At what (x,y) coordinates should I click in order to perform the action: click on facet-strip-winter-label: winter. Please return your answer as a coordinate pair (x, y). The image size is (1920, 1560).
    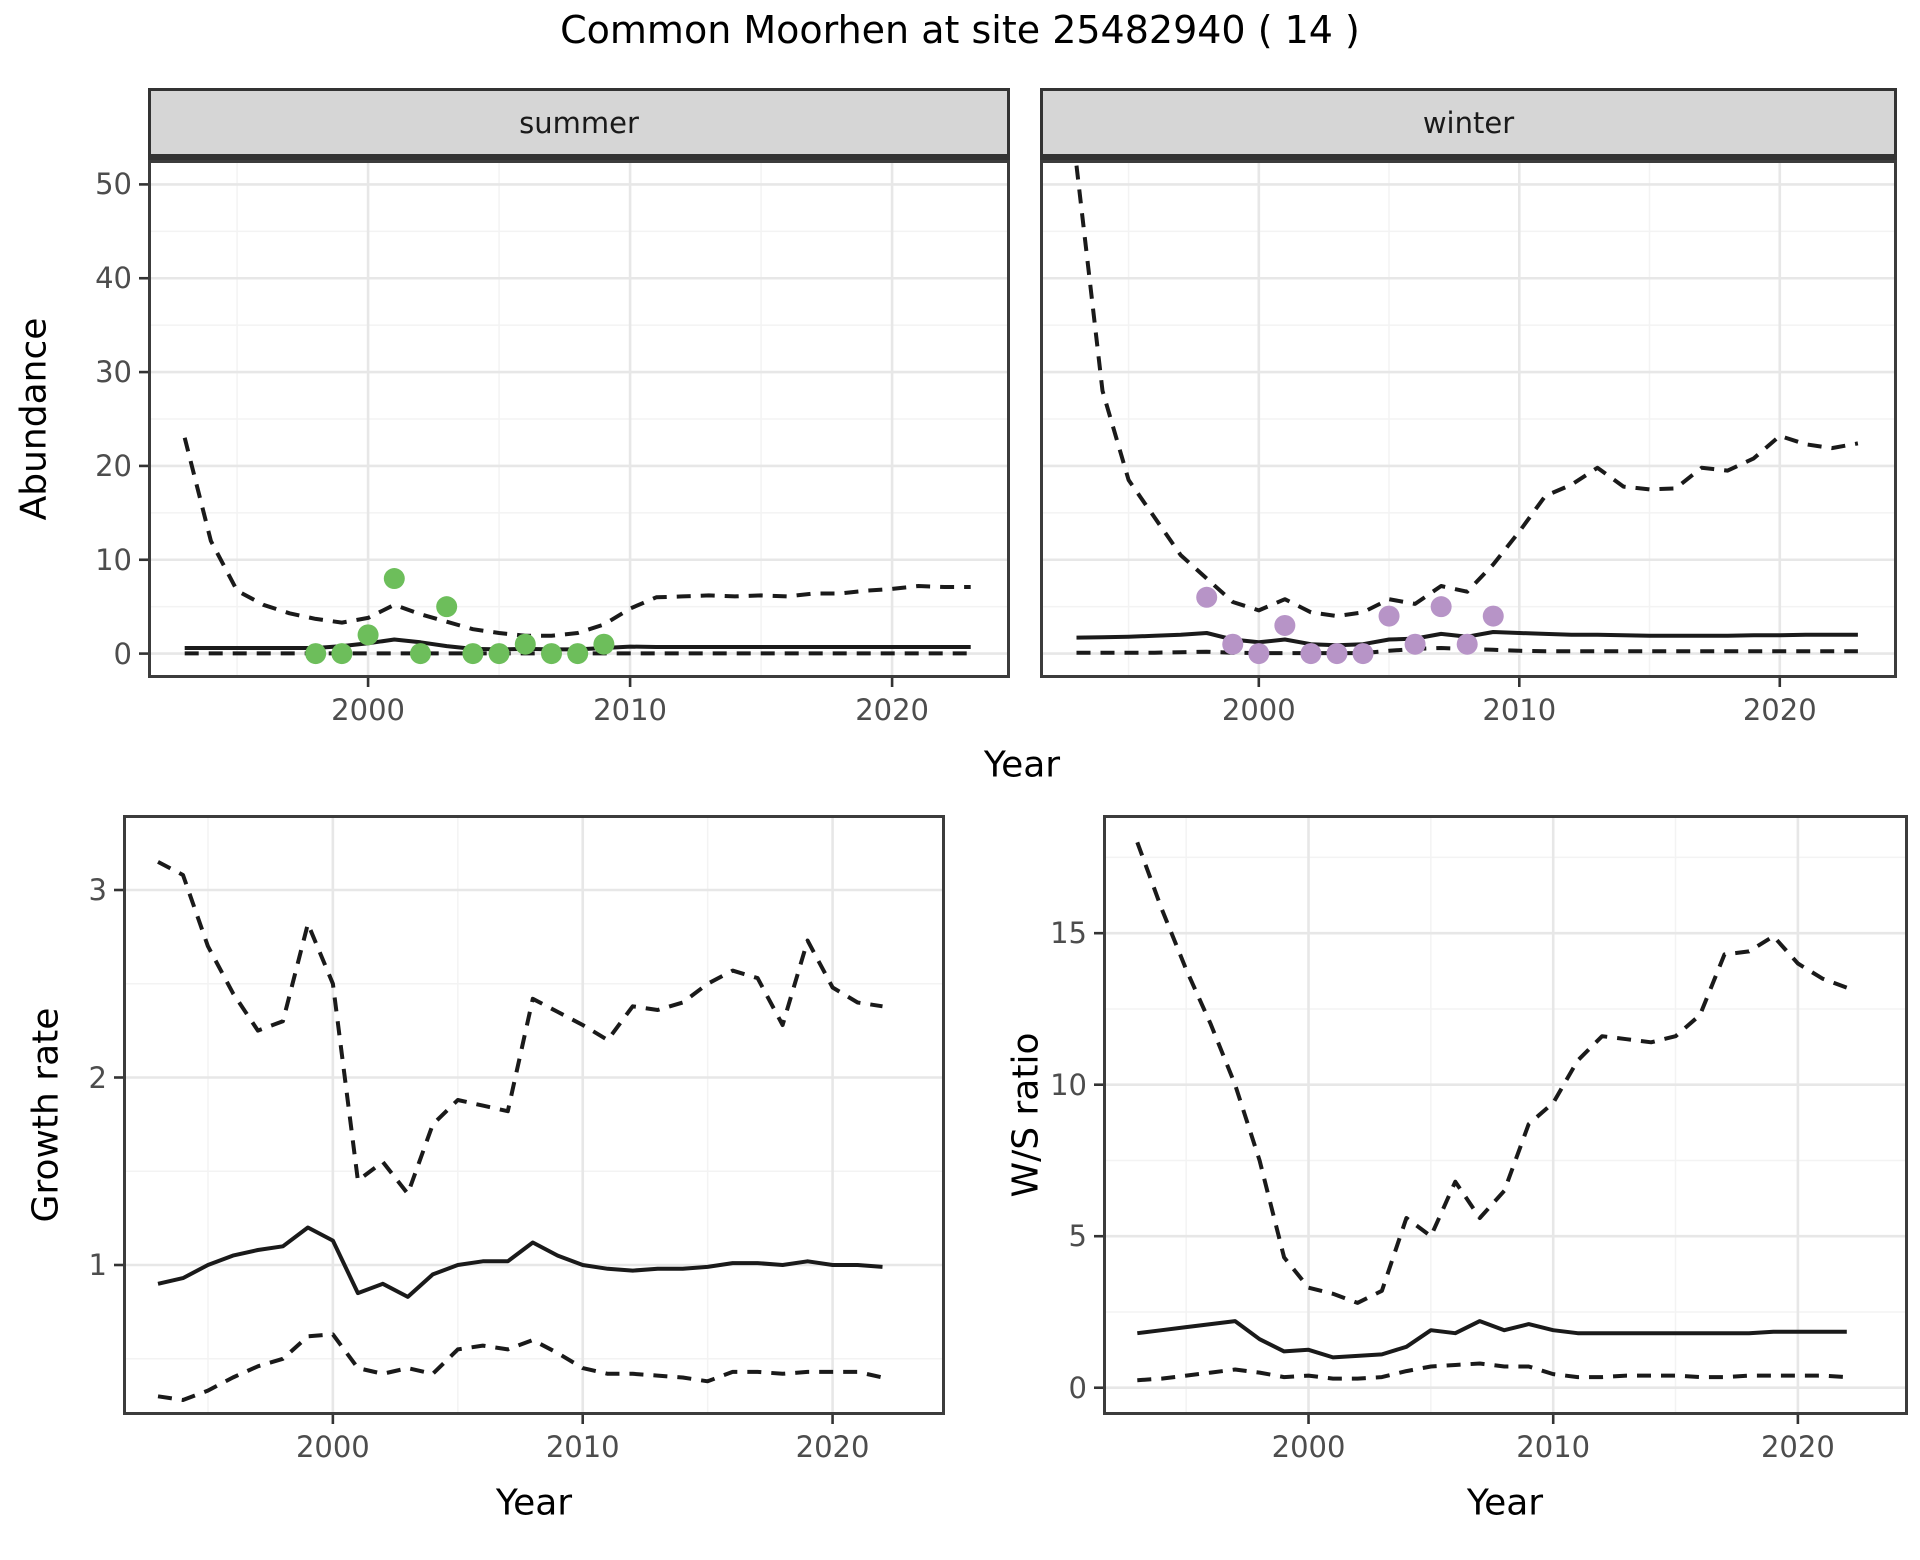
    Looking at the image, I should click on (1468, 122).